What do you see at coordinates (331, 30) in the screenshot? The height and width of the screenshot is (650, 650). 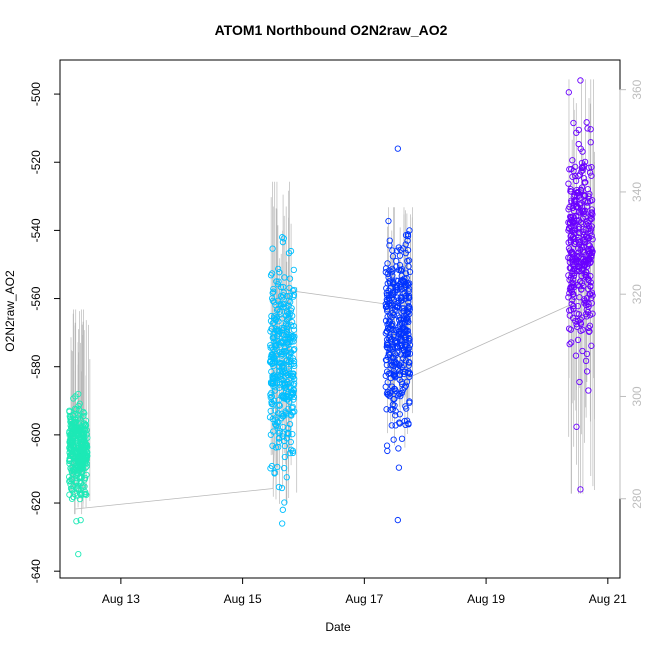 I see `chart-title: ATOM1 Northbound O2N2raw_AO2` at bounding box center [331, 30].